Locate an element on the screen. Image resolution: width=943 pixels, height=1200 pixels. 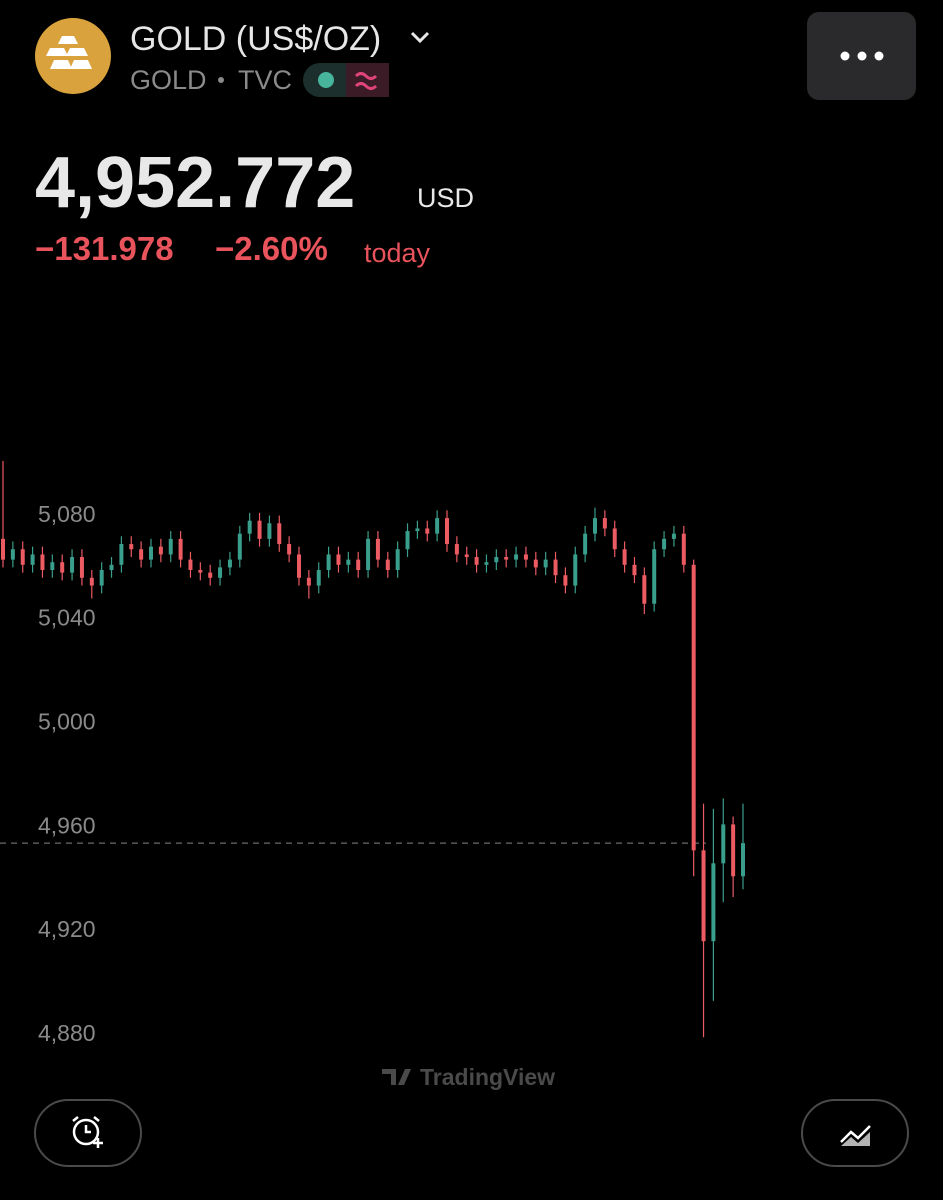
chart-style-button is located at coordinates (855, 1133).